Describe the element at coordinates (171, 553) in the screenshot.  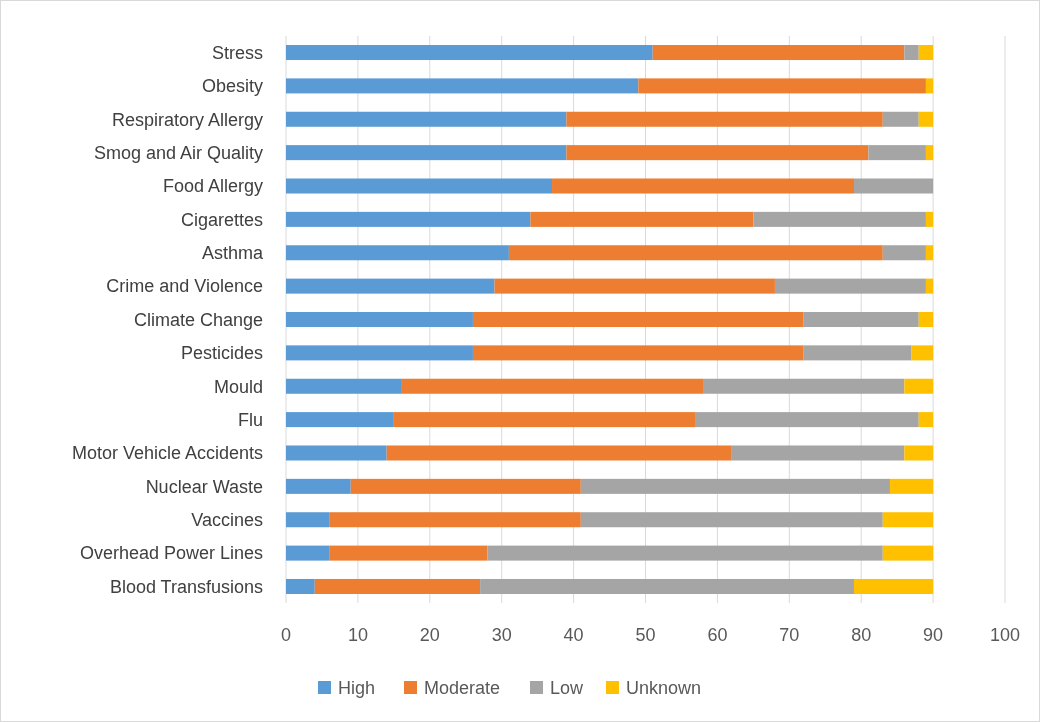
I see `y-tick-label: Overhead Power Lines` at that location.